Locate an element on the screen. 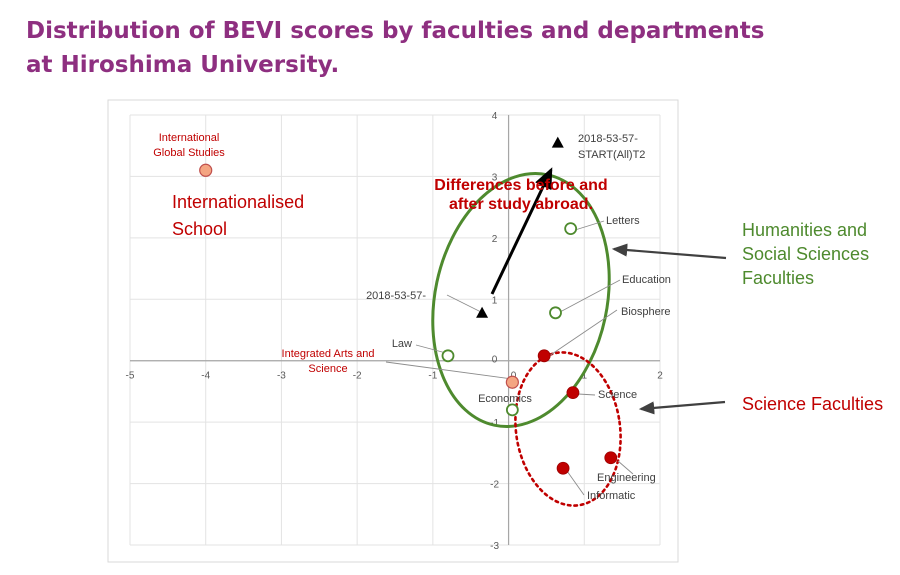 This screenshot has height=575, width=900. arrows is located at coordinates (608, 291).